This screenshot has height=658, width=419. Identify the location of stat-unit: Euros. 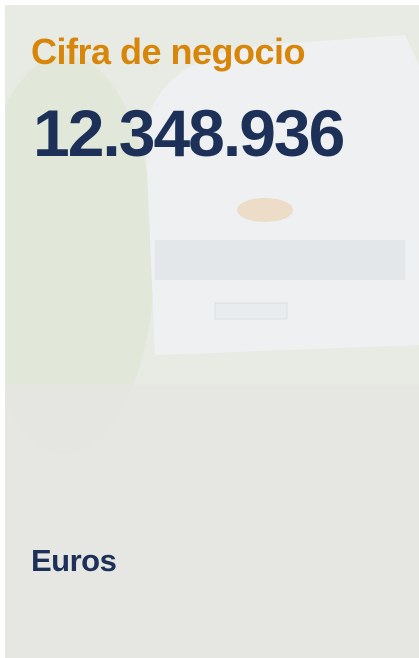
(74, 560).